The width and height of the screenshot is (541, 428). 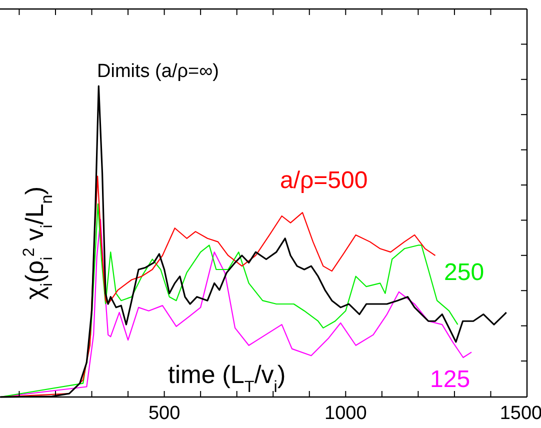 I want to click on series-label: Dimits (a/ρ=∞), so click(x=158, y=71).